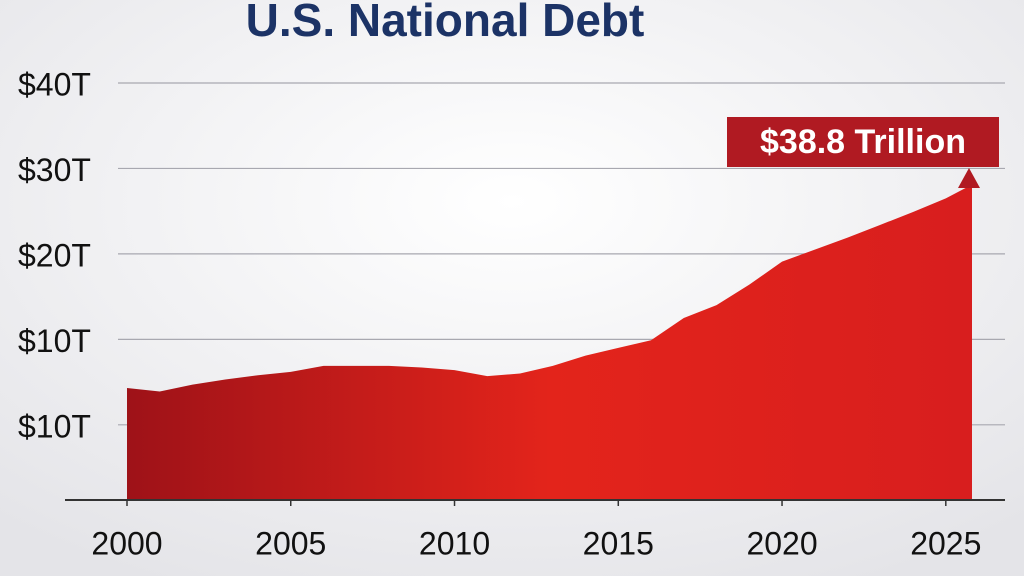  I want to click on y-tick-label: $30T, so click(54, 170).